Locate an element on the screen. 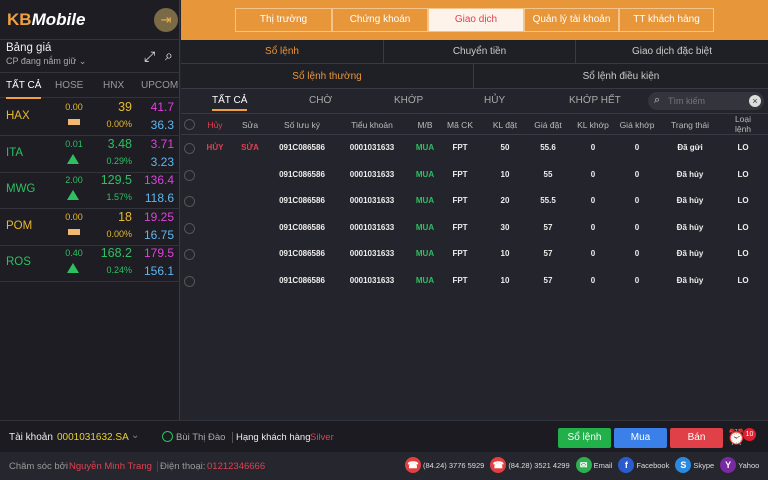 Image resolution: width=768 pixels, height=480 pixels. contact-skype: S Skype is located at coordinates (697, 465).